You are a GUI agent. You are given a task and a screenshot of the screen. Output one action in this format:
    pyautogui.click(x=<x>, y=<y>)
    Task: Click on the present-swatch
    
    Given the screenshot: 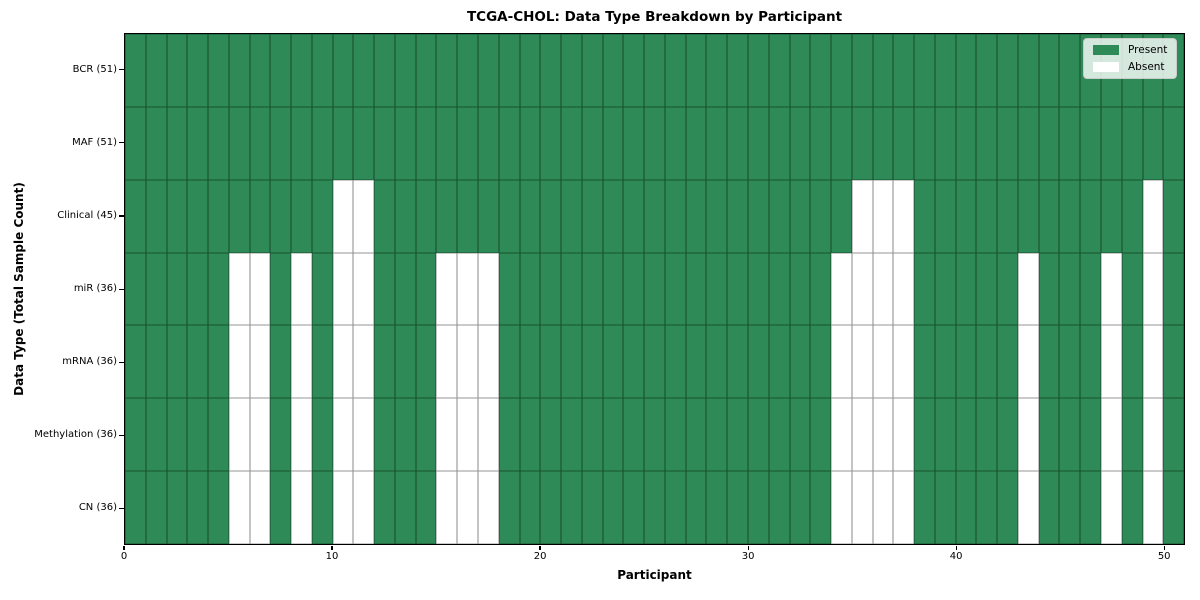 What is the action you would take?
    pyautogui.click(x=1106, y=50)
    